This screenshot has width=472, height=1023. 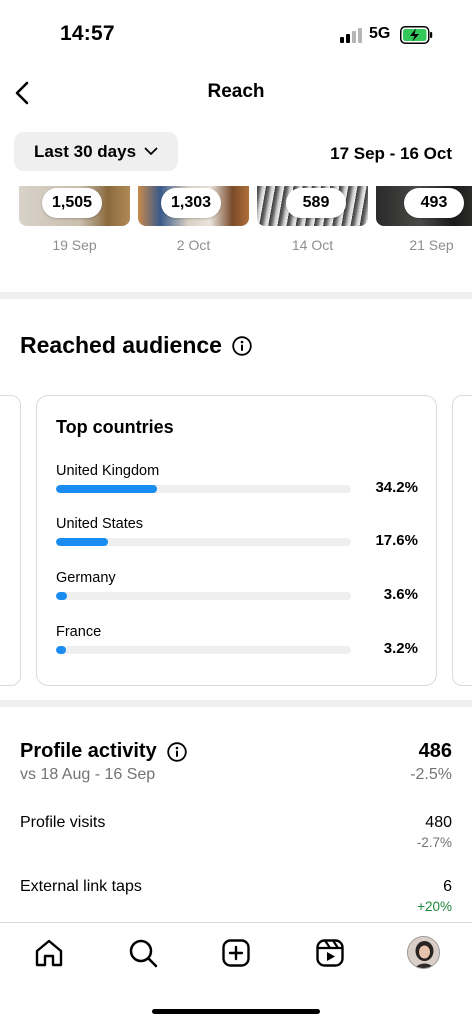 I want to click on bottom-tab-bar, so click(x=236, y=972).